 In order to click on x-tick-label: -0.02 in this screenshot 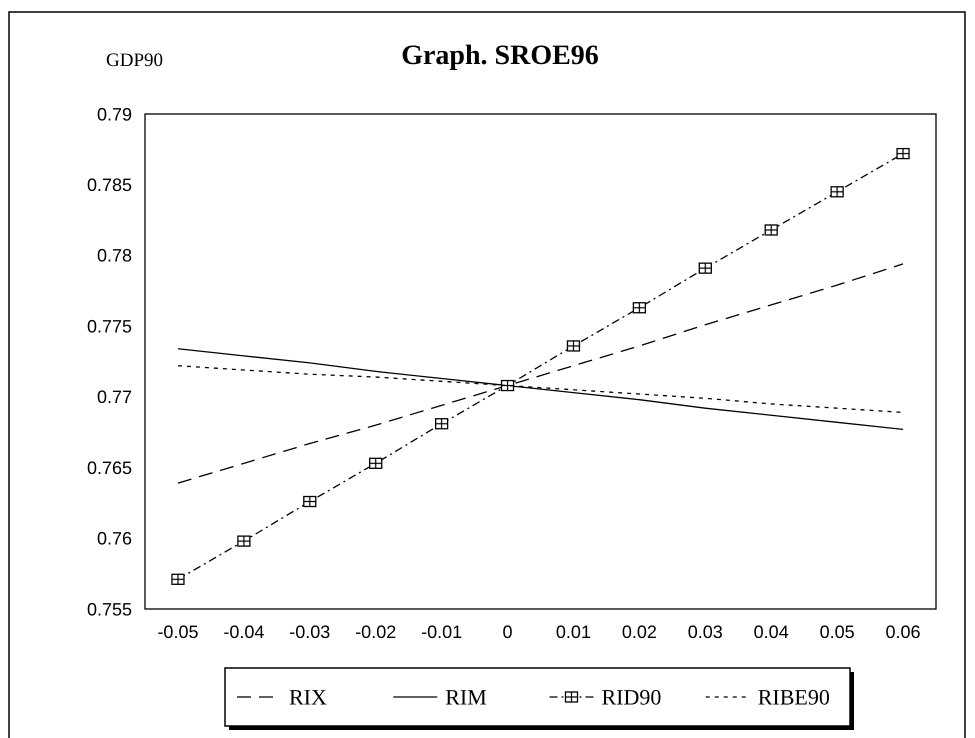, I will do `click(375, 632)`.